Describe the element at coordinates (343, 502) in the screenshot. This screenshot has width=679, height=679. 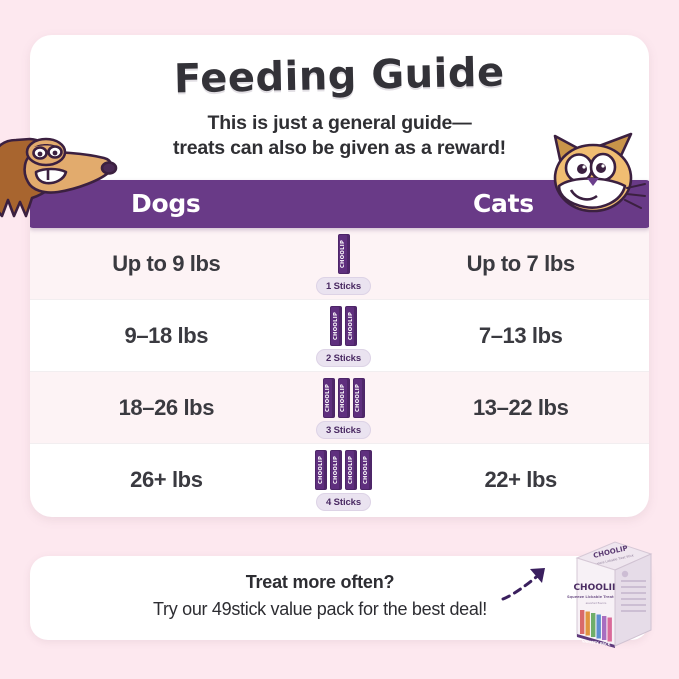
I see `sticks-count-badge: 4 Sticks` at that location.